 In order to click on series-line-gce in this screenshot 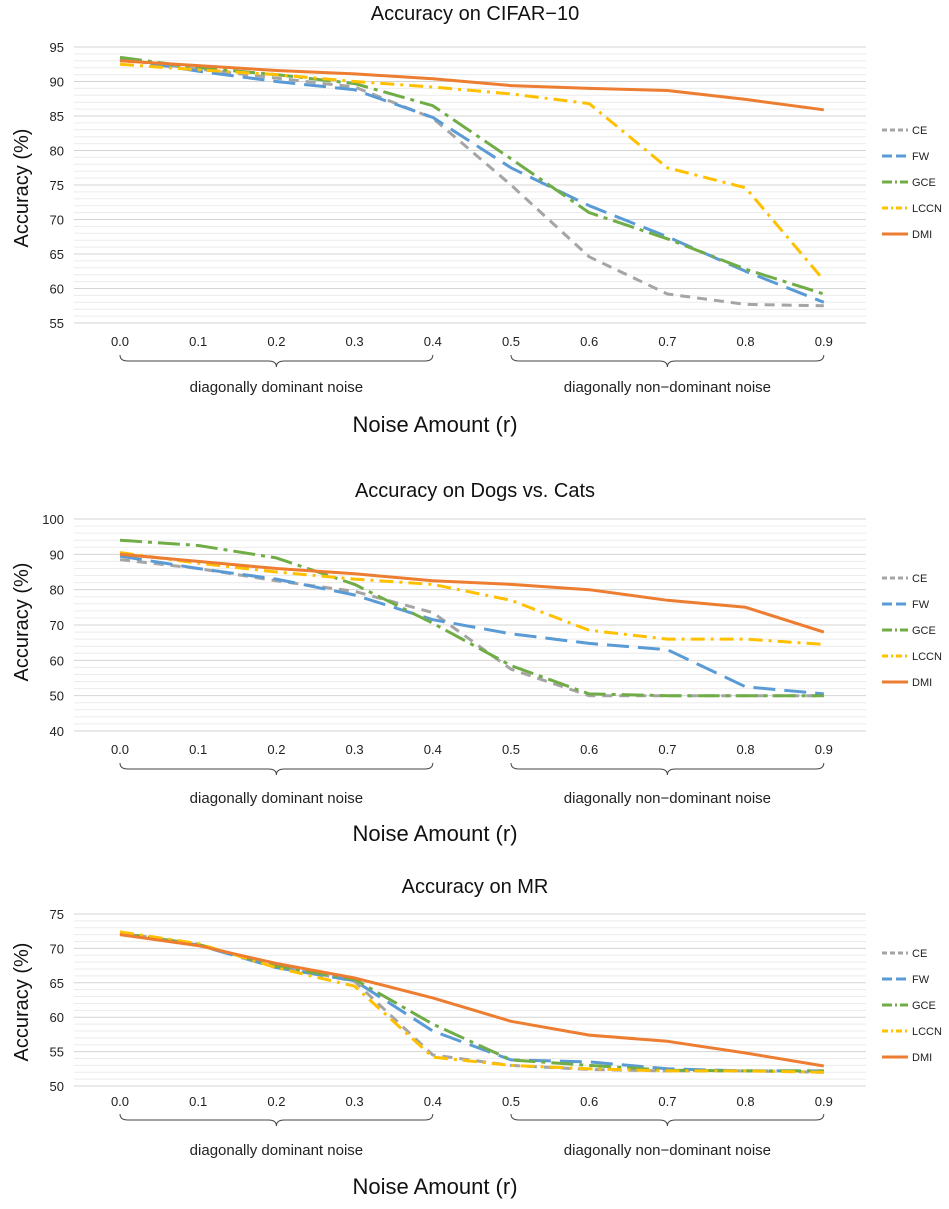, I will do `click(471, 618)`.